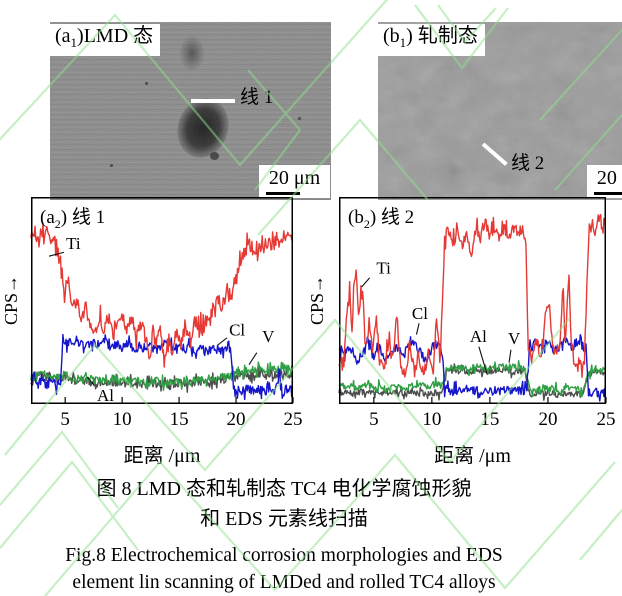 The image size is (622, 596). Describe the element at coordinates (608, 193) in the screenshot. I see `scale-bar-b1-line` at that location.